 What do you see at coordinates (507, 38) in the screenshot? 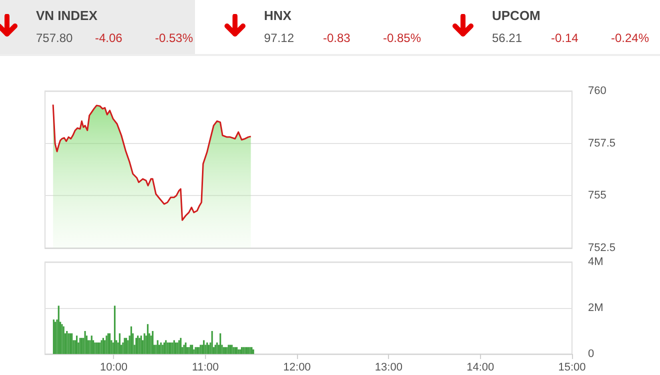
I see `text: 56.21` at bounding box center [507, 38].